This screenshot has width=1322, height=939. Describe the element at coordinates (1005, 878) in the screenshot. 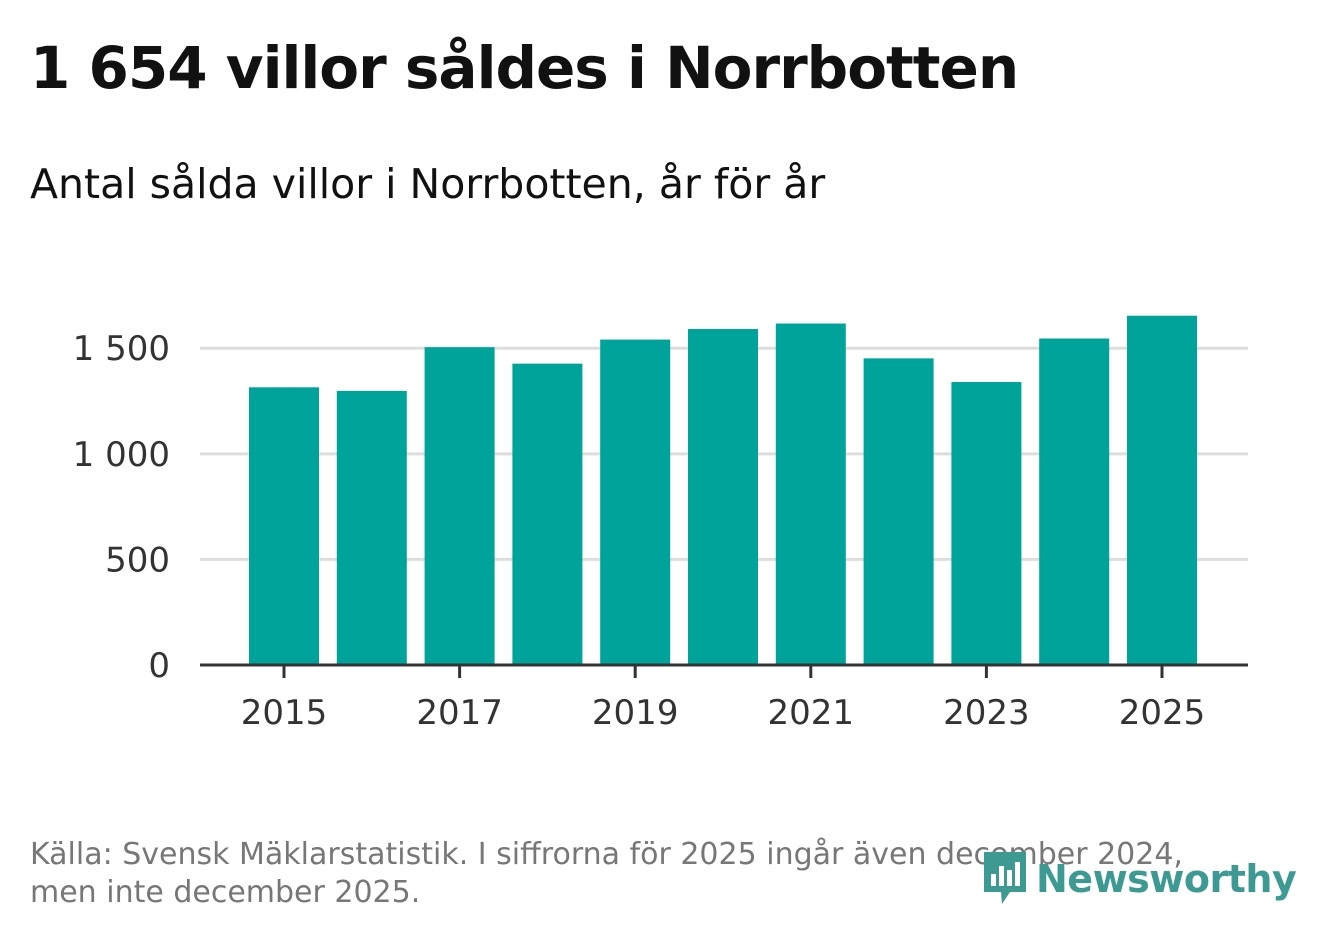

I see `newsworthy-logo-icon` at that location.